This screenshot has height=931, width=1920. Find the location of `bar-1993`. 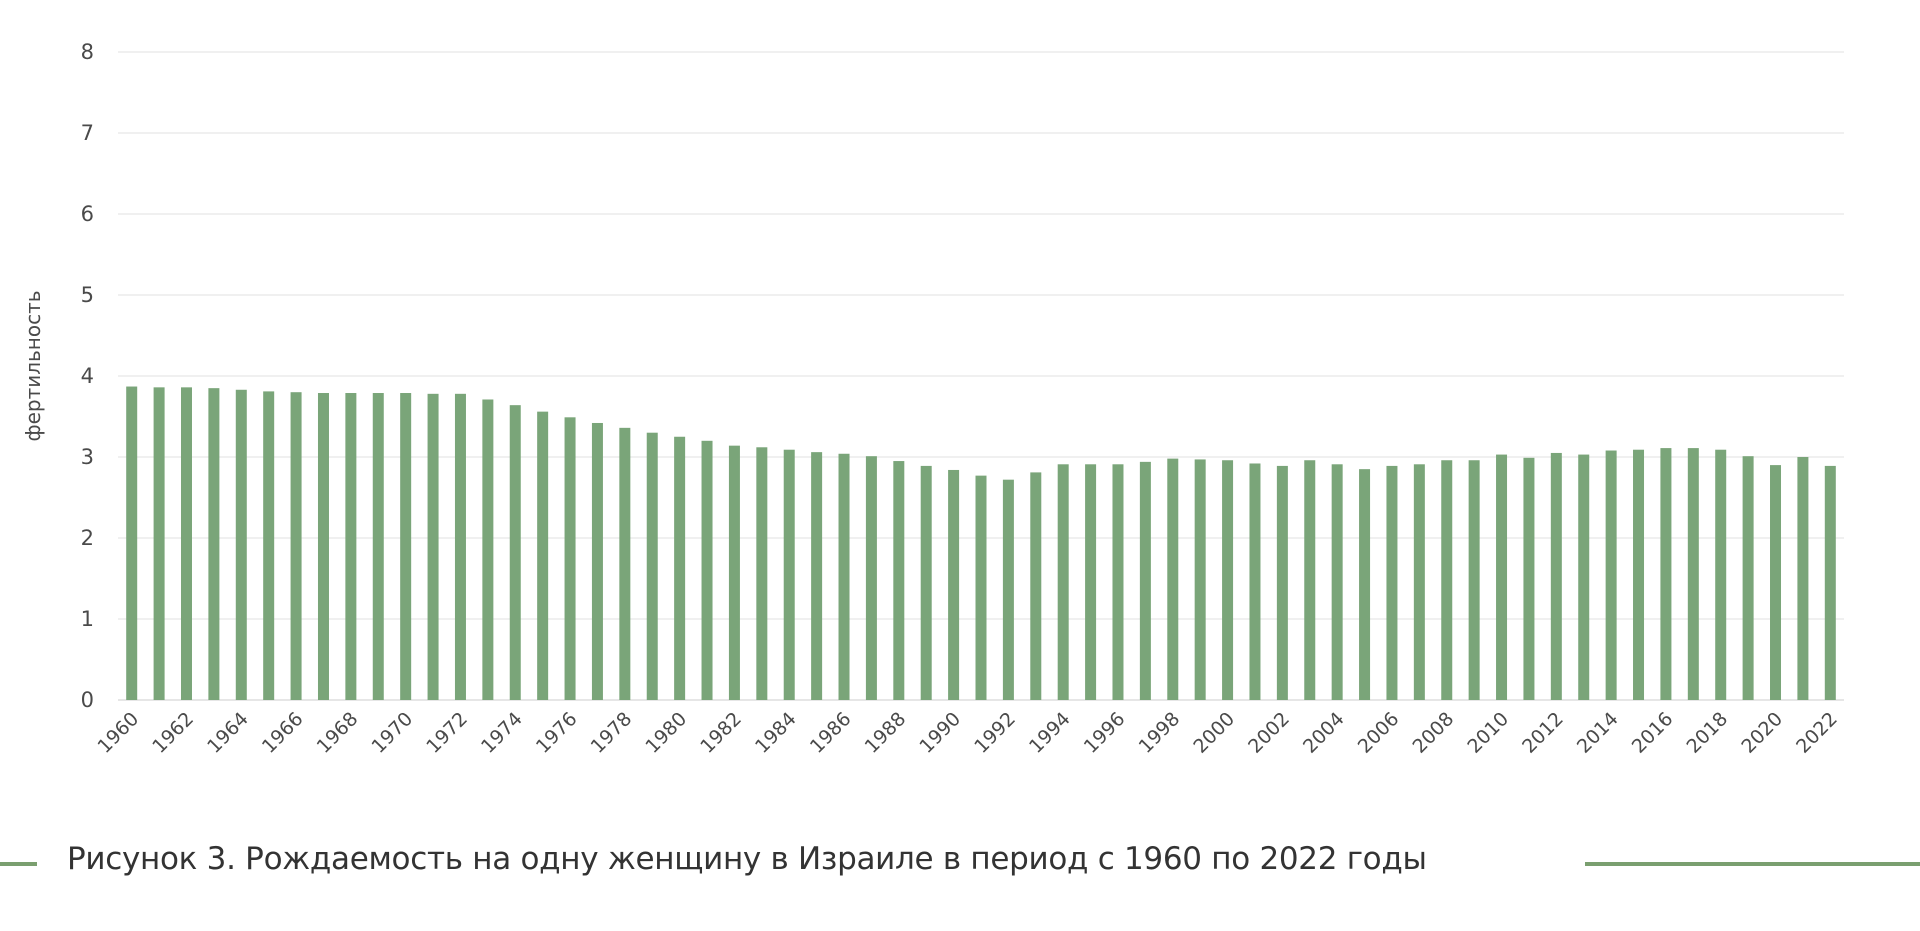

bar-1993 is located at coordinates (1036, 586).